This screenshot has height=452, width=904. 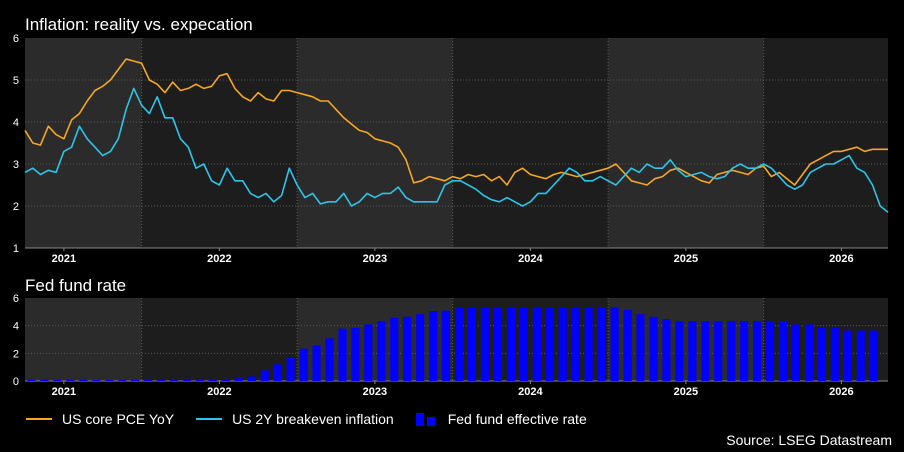 I want to click on fedrate-xtick-label: 2026, so click(x=841, y=392).